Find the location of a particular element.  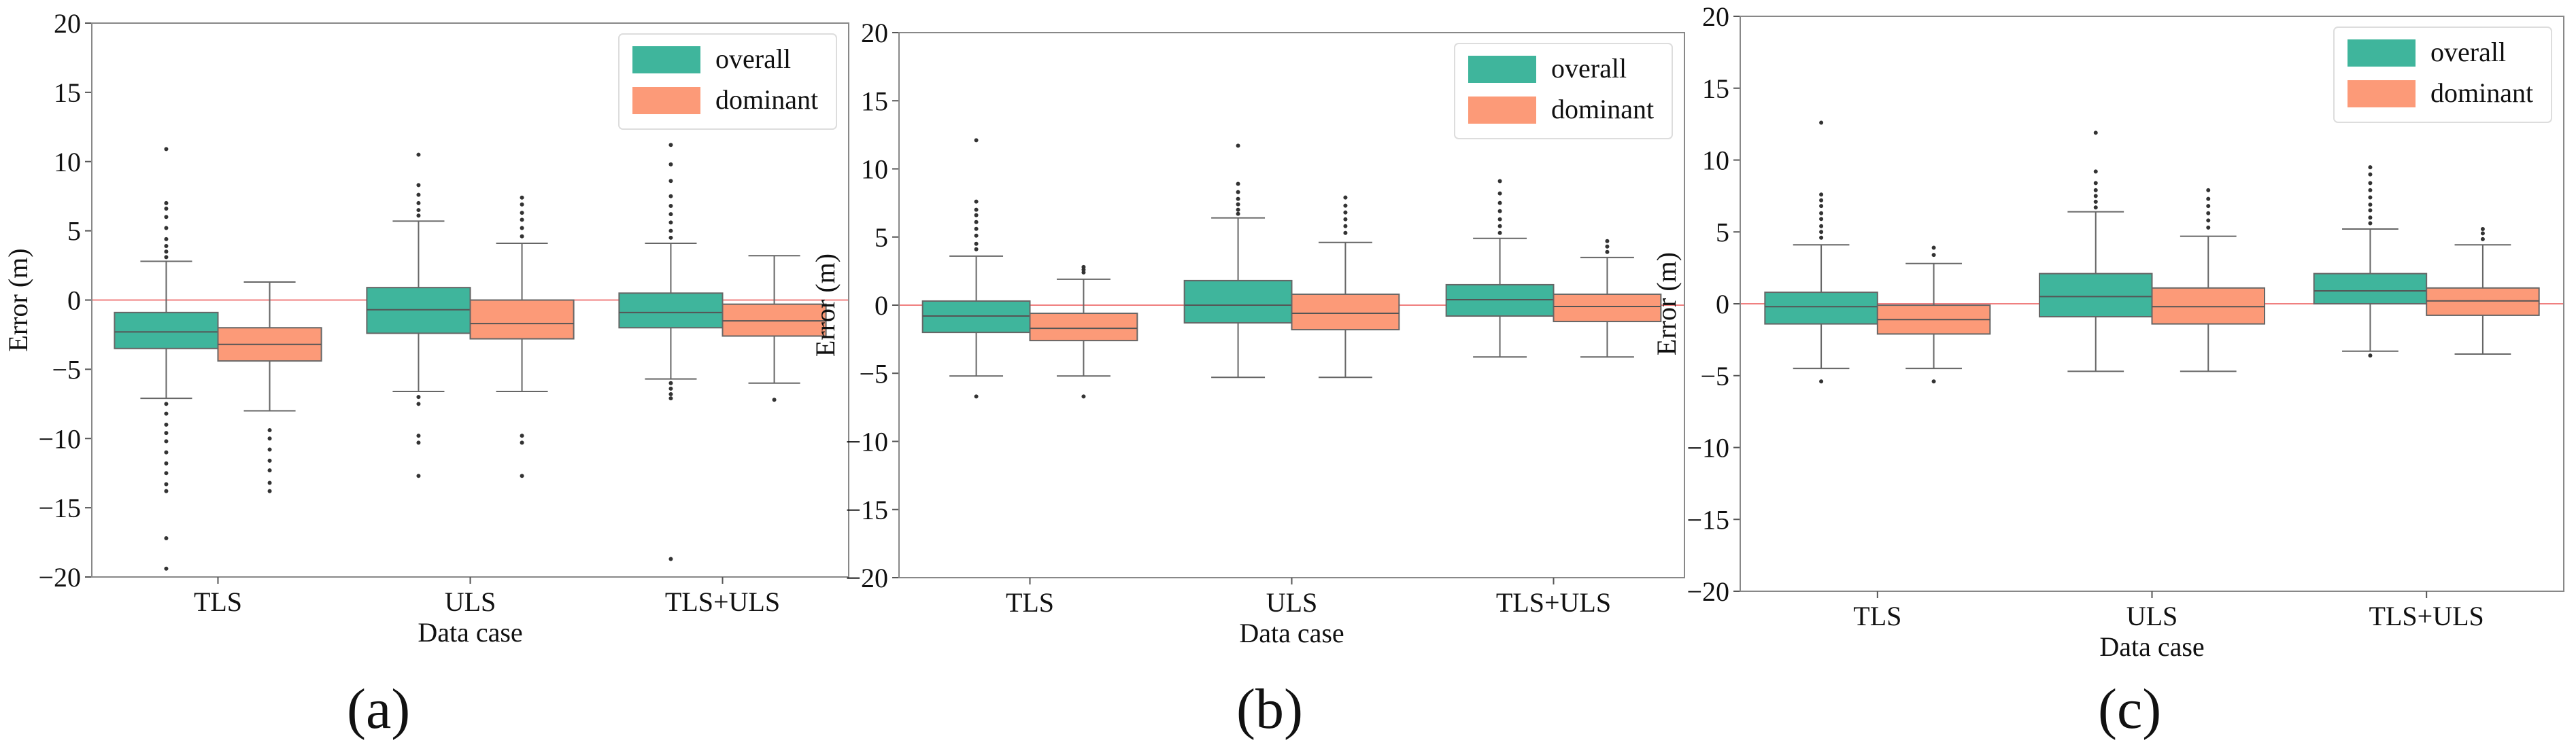

y-tick-label: 10 is located at coordinates (874, 169).